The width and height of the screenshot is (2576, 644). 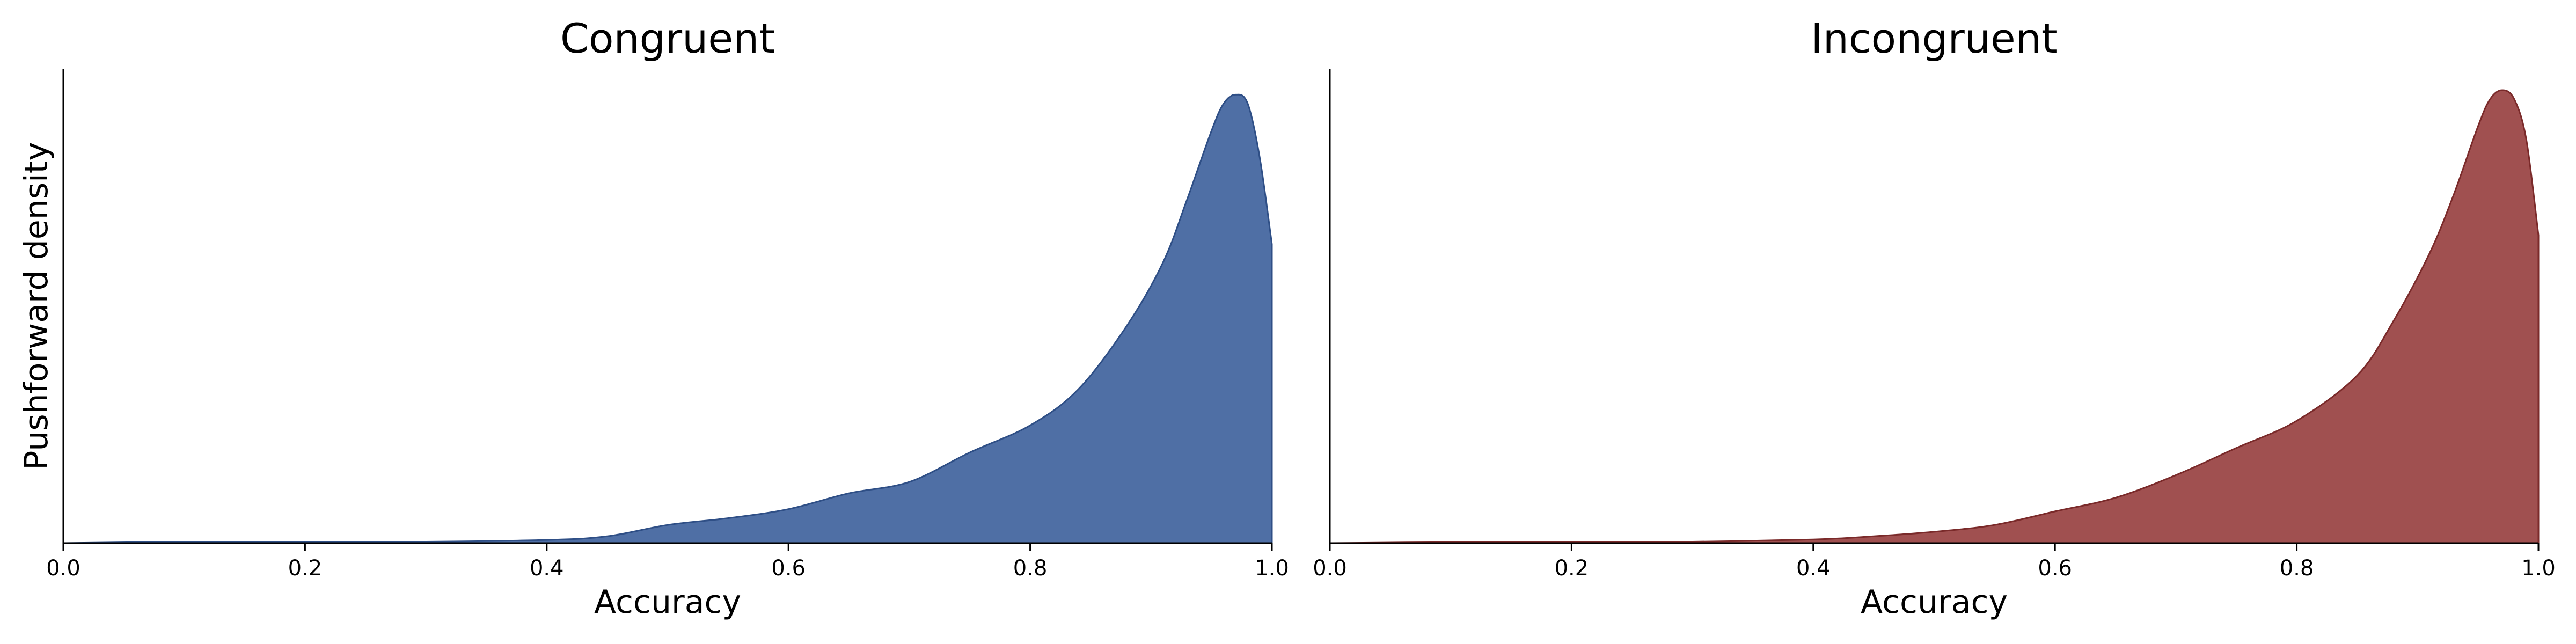 I want to click on congruent-y-label: Pushforward density, so click(x=36, y=306).